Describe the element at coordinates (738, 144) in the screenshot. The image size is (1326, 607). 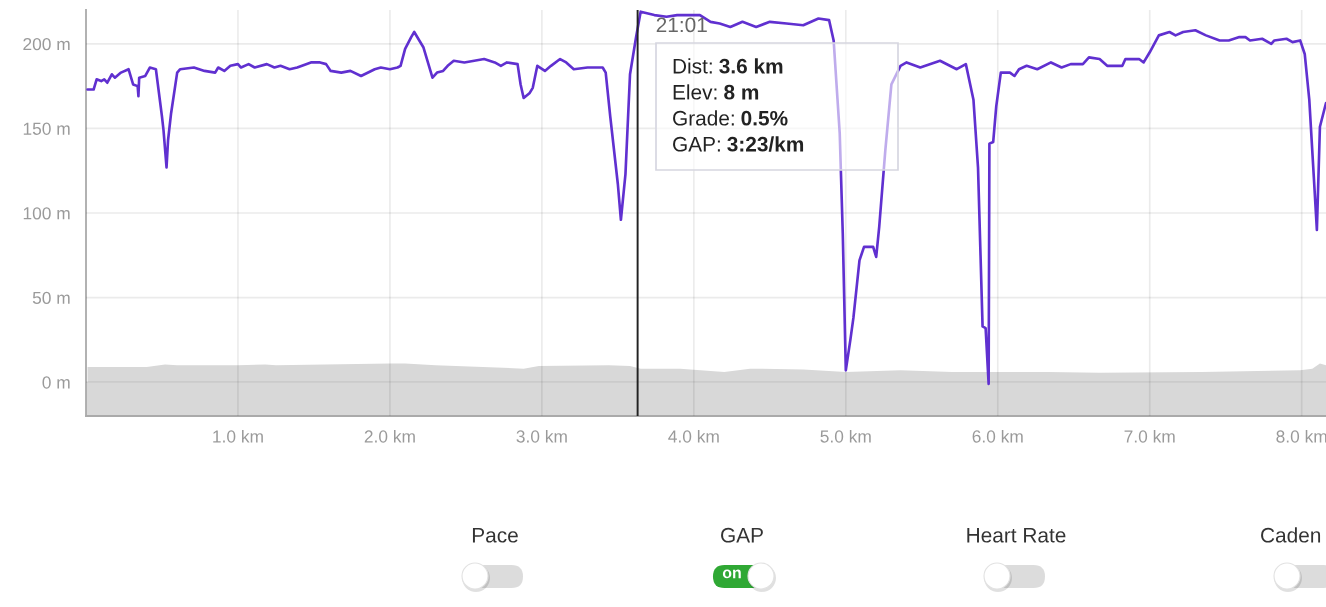
I see `annotation: GAP: 3:23/km` at that location.